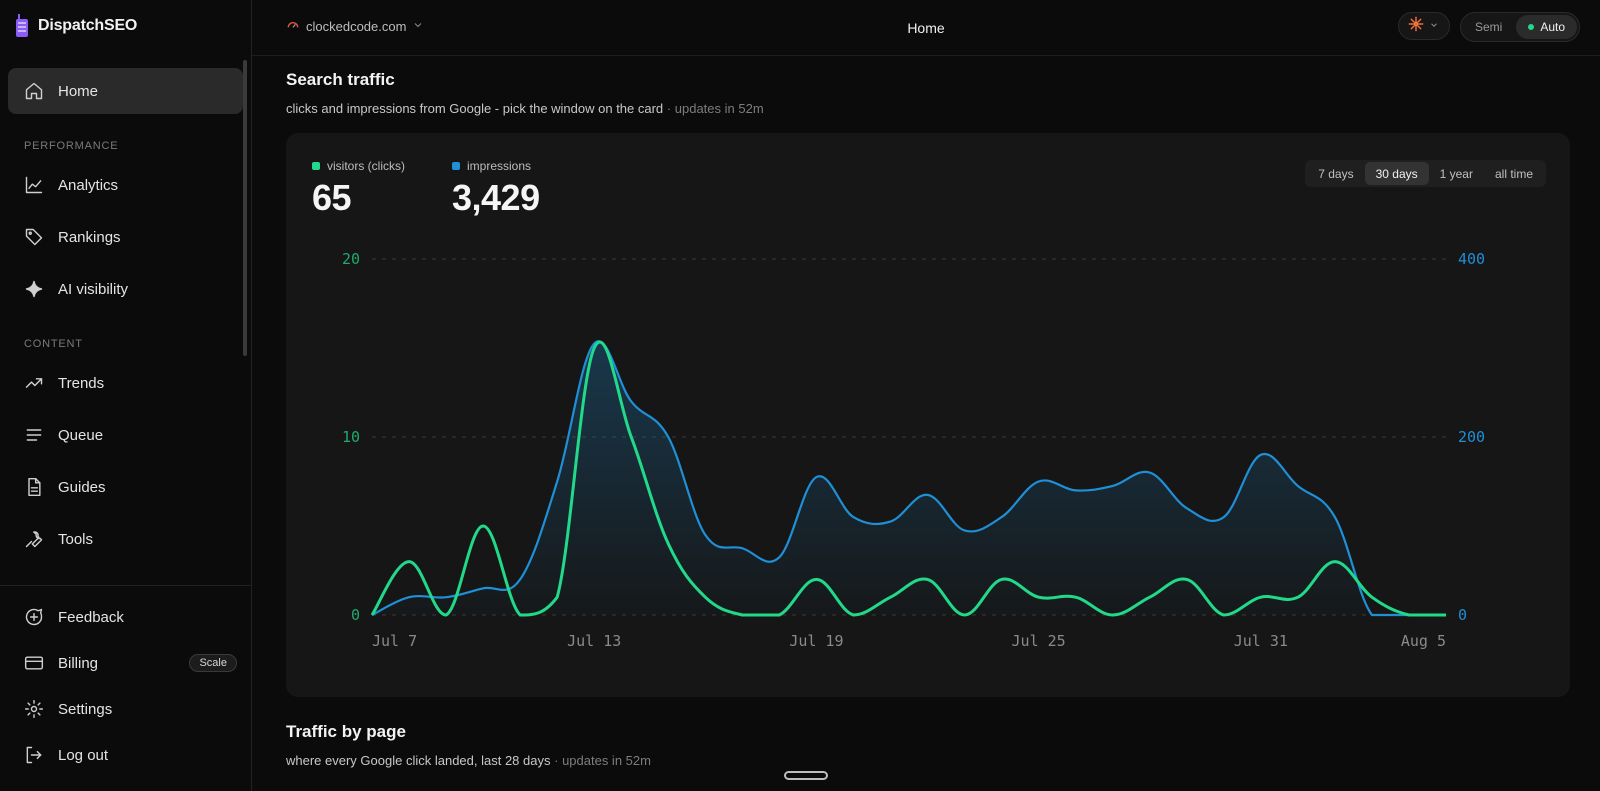 The image size is (1600, 791). What do you see at coordinates (1261, 641) in the screenshot?
I see `x-tick-label: Jul 31` at bounding box center [1261, 641].